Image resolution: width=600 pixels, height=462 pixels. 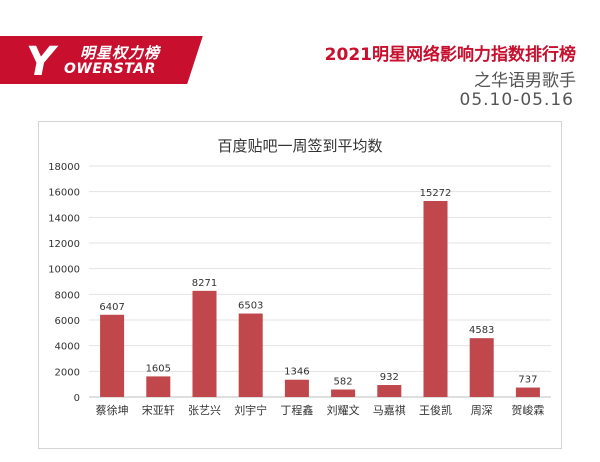 What do you see at coordinates (67, 321) in the screenshot?
I see `y-tick-label: 6000` at bounding box center [67, 321].